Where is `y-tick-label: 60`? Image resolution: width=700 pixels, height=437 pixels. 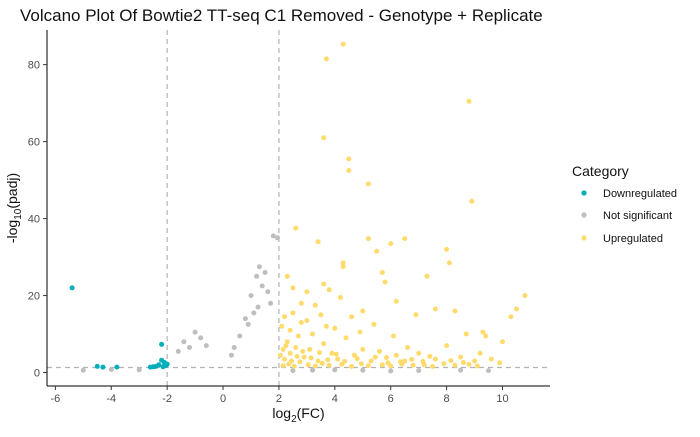 y-tick-label: 60 is located at coordinates (34, 143).